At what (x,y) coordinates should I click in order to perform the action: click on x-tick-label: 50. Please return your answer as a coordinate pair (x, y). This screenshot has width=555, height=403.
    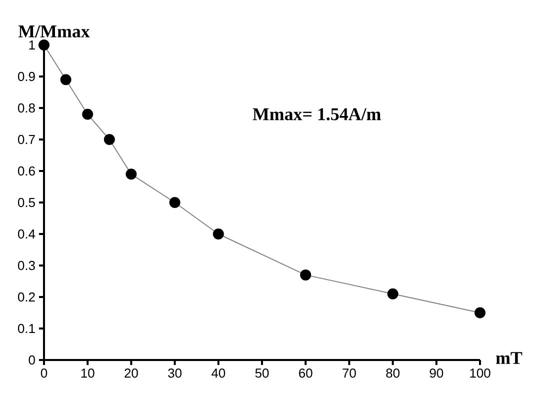
    Looking at the image, I should click on (262, 373).